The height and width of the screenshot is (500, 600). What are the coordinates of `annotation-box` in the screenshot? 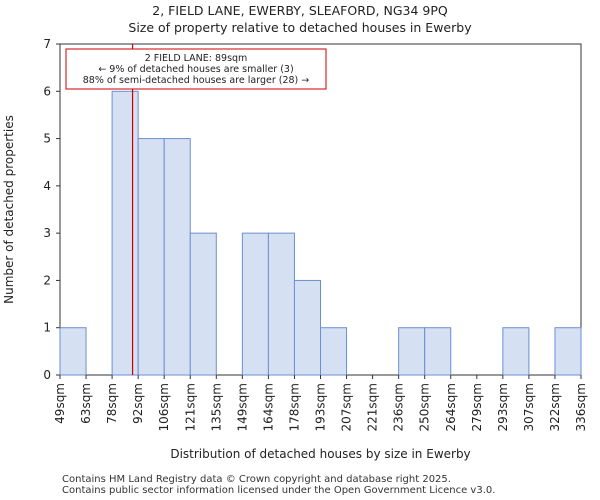 It's located at (196, 69).